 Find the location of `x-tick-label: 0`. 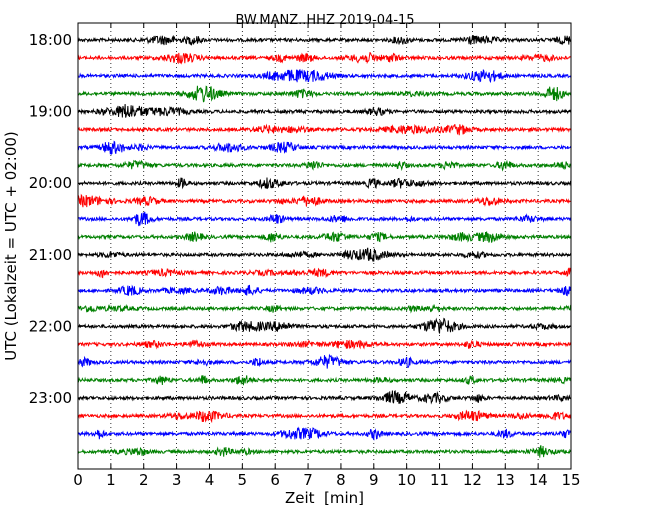

x-tick-label: 0 is located at coordinates (78, 480).